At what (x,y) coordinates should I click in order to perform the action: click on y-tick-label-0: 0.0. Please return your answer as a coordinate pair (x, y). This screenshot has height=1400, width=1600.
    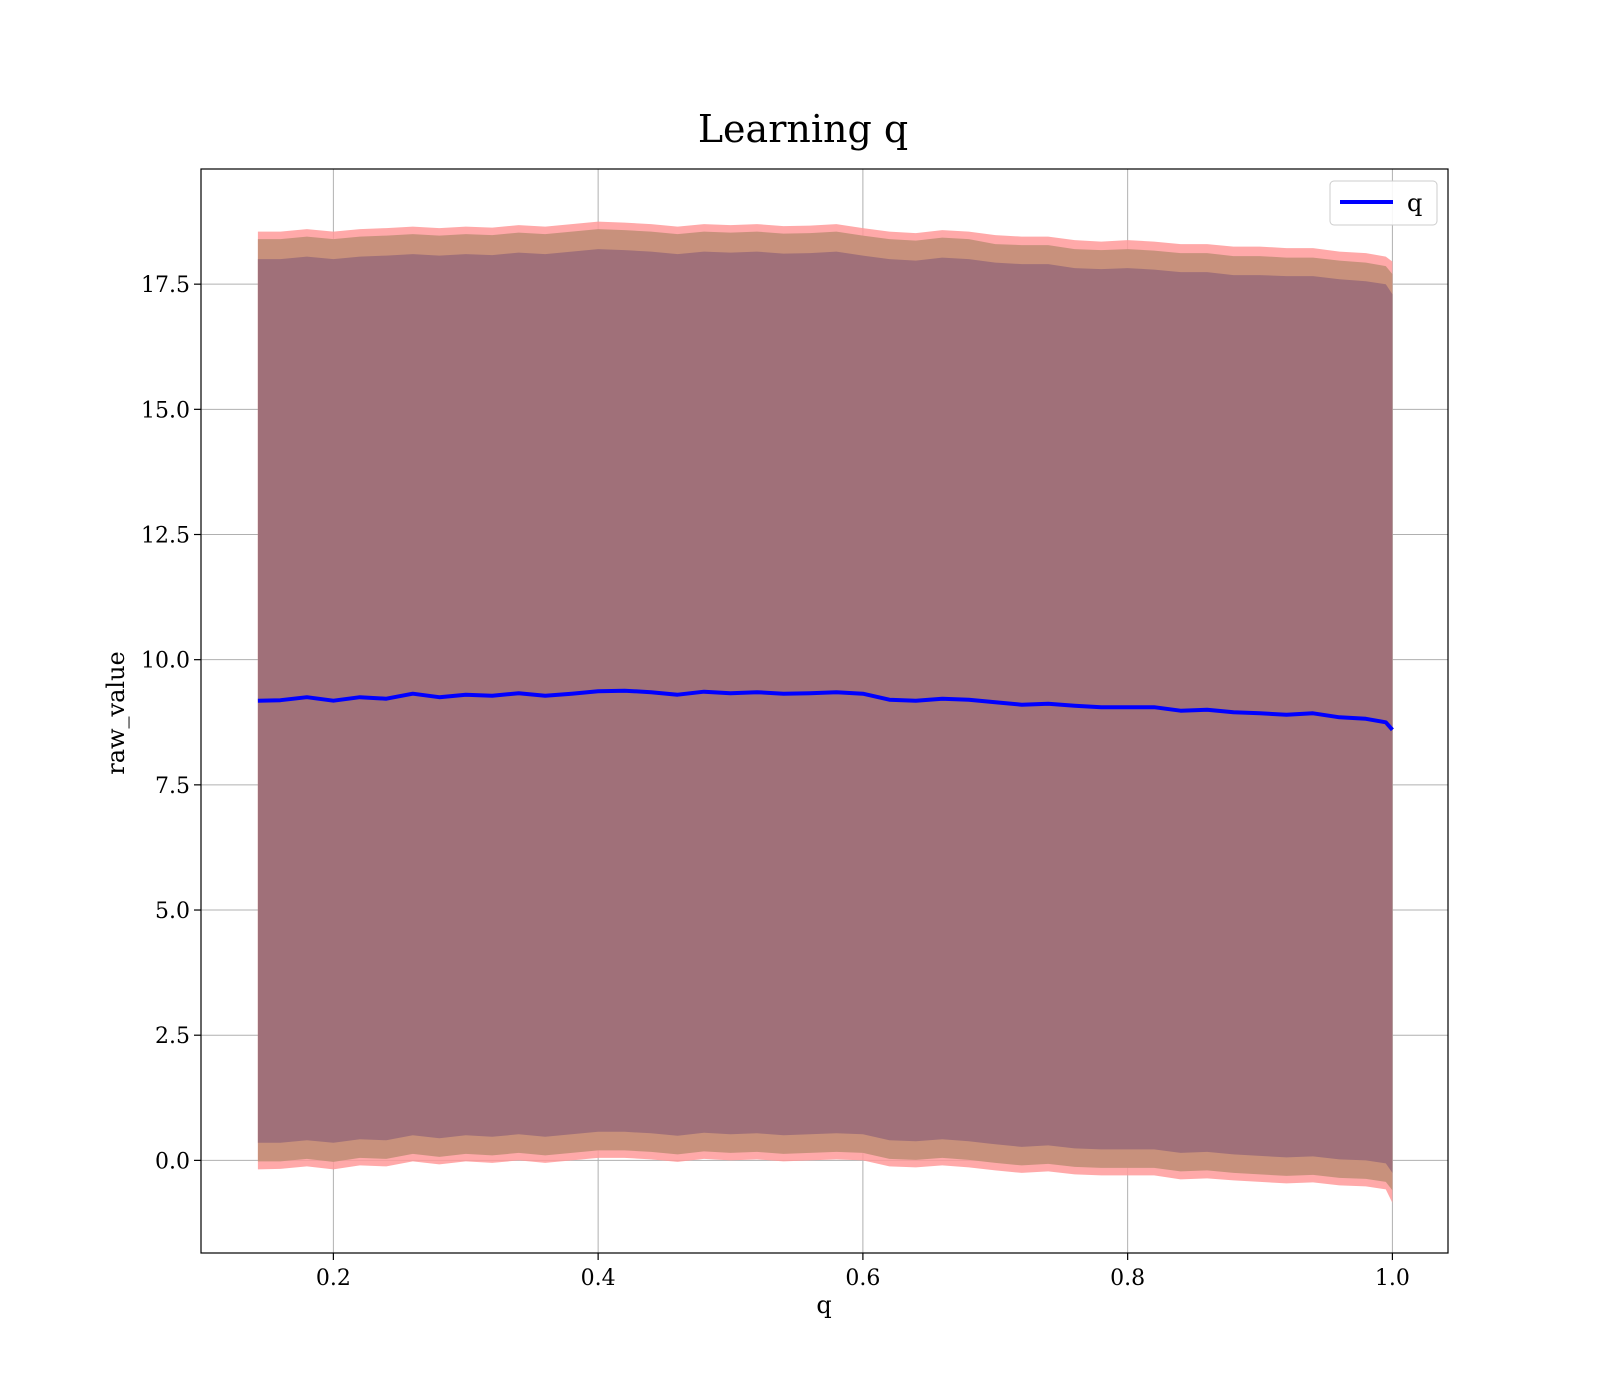
    Looking at the image, I should click on (172, 1161).